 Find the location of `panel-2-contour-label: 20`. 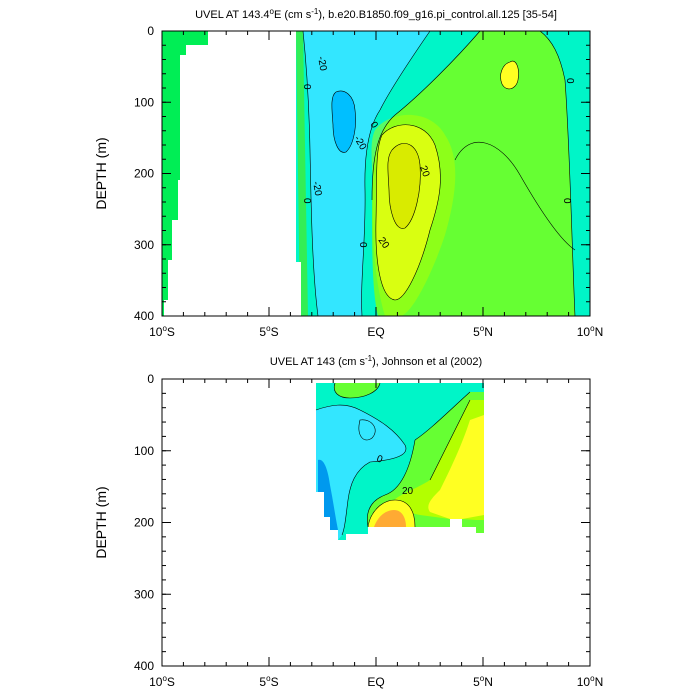

panel-2-contour-label: 20 is located at coordinates (408, 491).